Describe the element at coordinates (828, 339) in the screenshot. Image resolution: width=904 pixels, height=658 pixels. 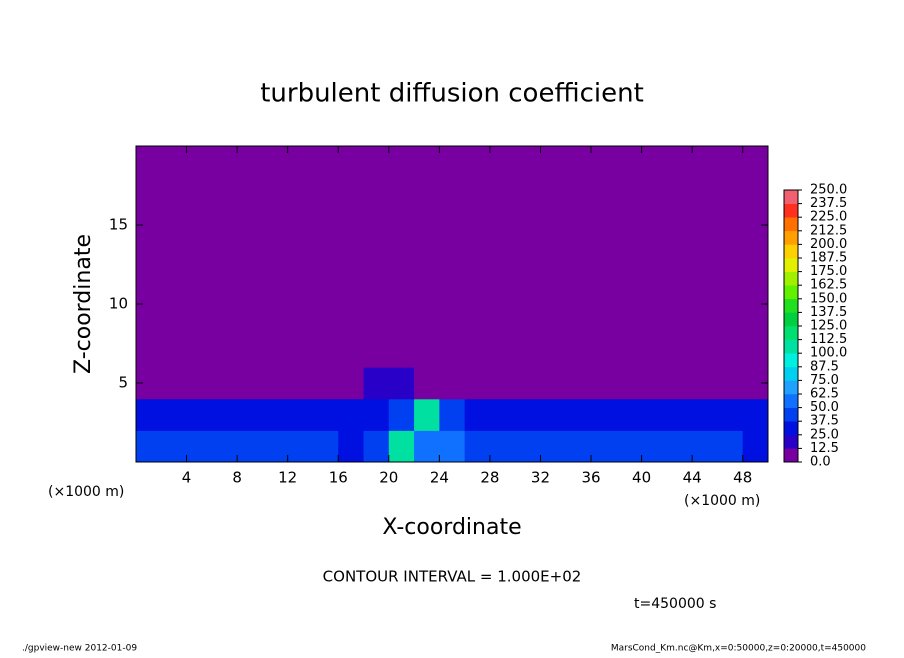
I see `colorbar-label: 112.5` at that location.